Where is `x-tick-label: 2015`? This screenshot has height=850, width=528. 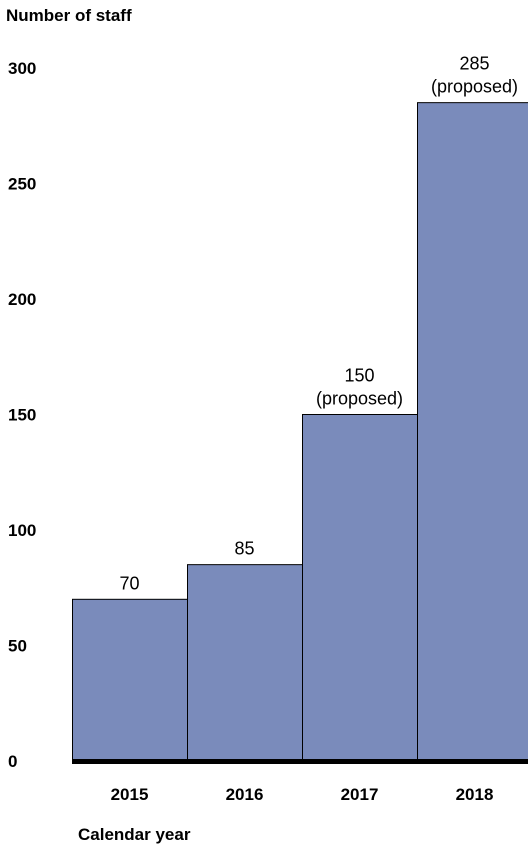 x-tick-label: 2015 is located at coordinates (130, 794).